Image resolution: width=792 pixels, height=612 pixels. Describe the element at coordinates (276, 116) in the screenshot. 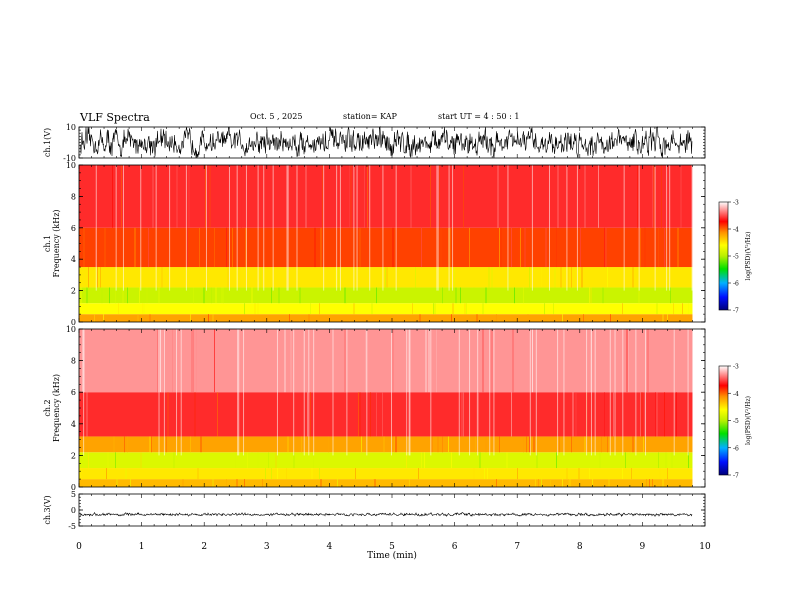

I see `date-label: Oct. 5 , 2025` at that location.